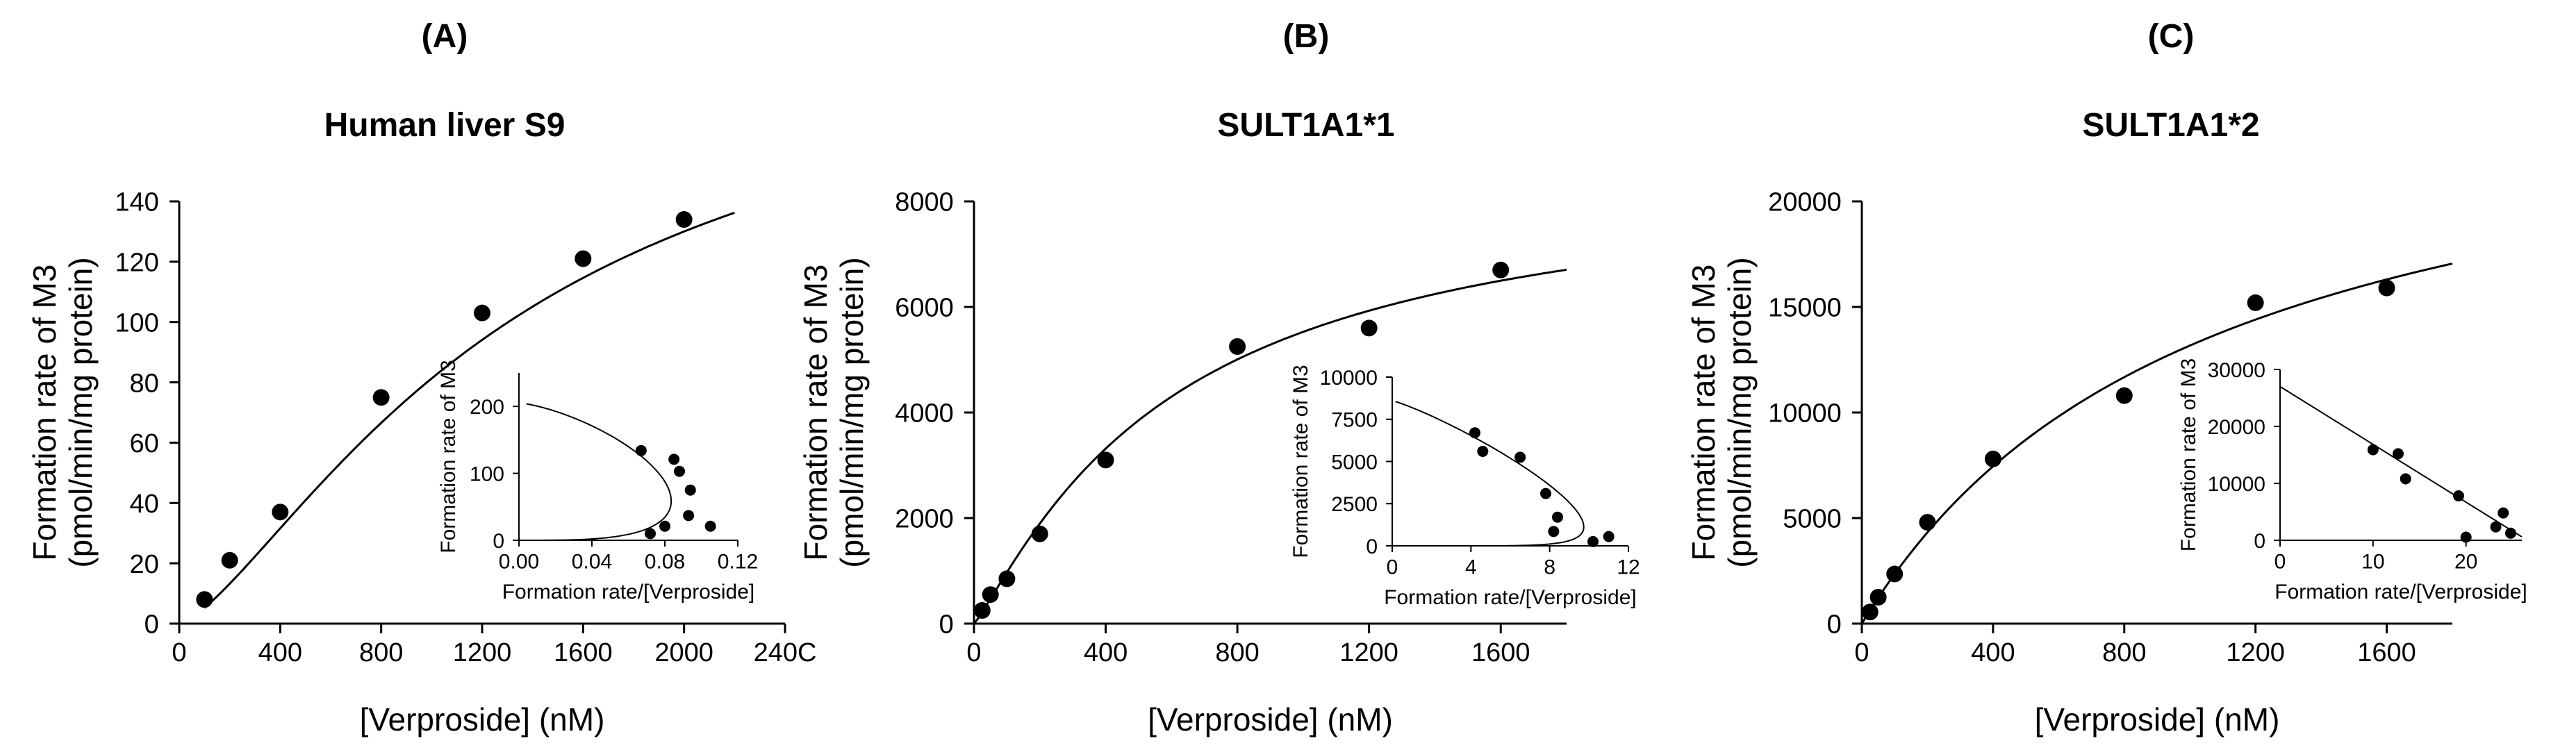 The width and height of the screenshot is (2576, 750). What do you see at coordinates (925, 519) in the screenshot?
I see `y-tick-label: 2000` at bounding box center [925, 519].